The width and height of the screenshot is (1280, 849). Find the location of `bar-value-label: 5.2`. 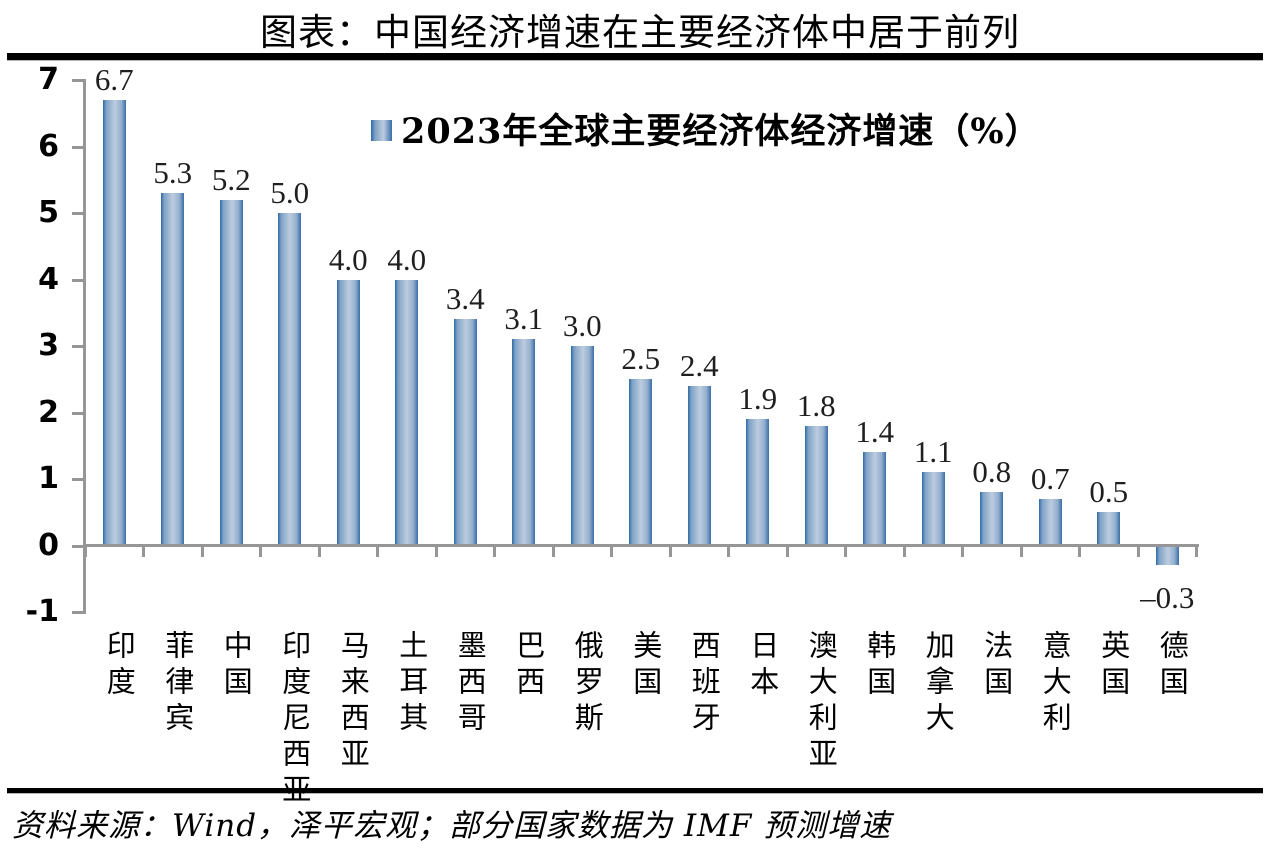

bar-value-label: 5.2 is located at coordinates (231, 179).